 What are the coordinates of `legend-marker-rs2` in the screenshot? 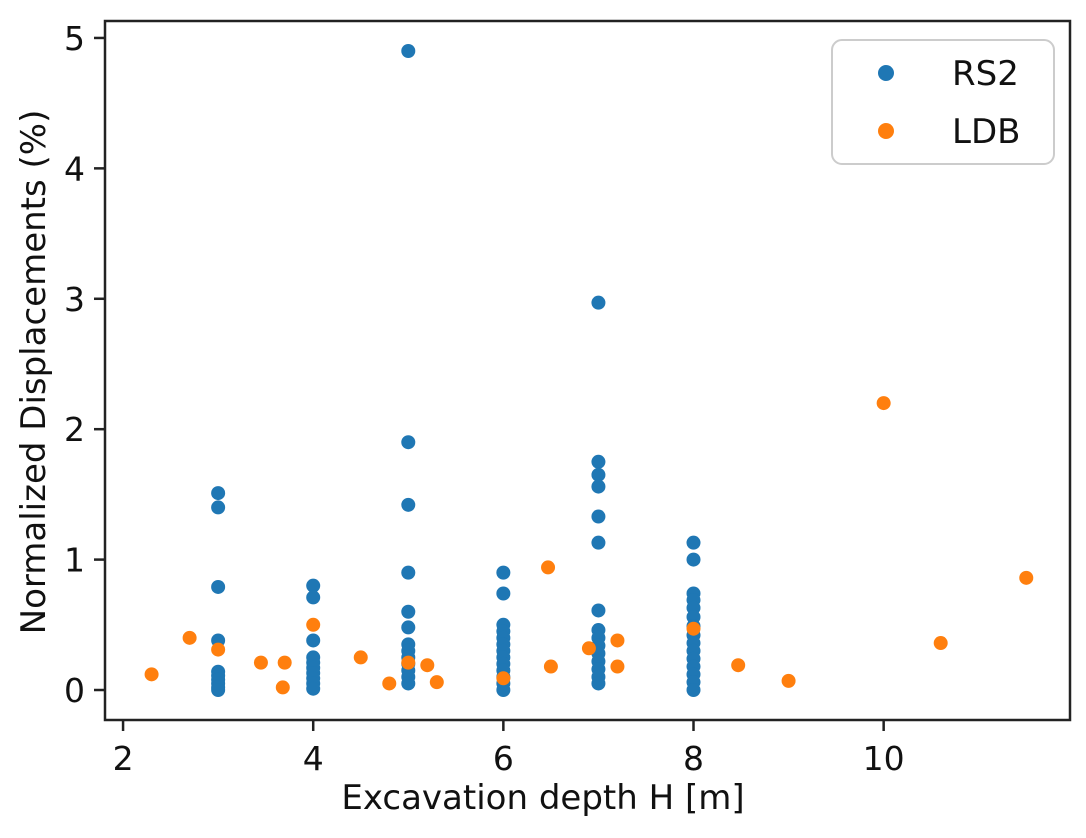 It's located at (886, 73).